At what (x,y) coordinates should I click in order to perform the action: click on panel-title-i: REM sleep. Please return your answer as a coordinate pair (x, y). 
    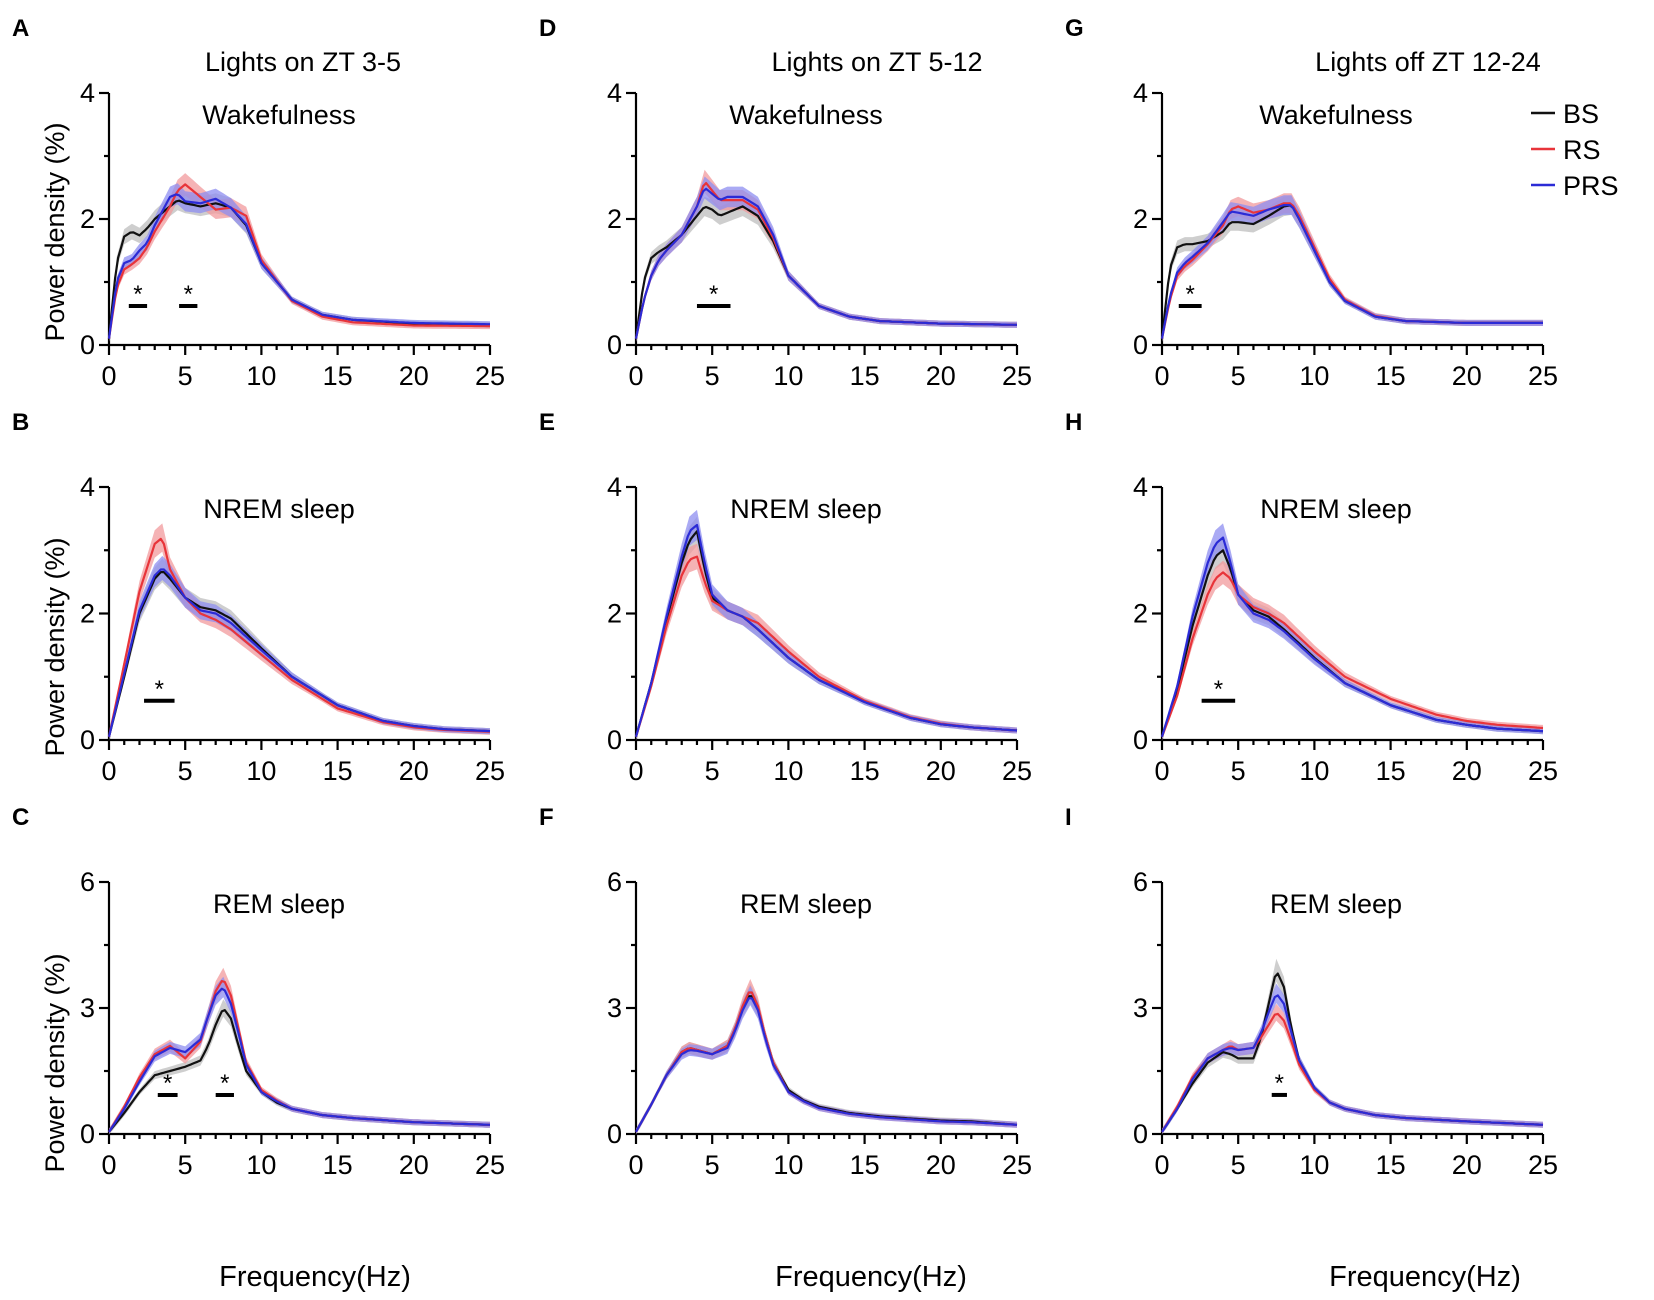
    Looking at the image, I should click on (1336, 904).